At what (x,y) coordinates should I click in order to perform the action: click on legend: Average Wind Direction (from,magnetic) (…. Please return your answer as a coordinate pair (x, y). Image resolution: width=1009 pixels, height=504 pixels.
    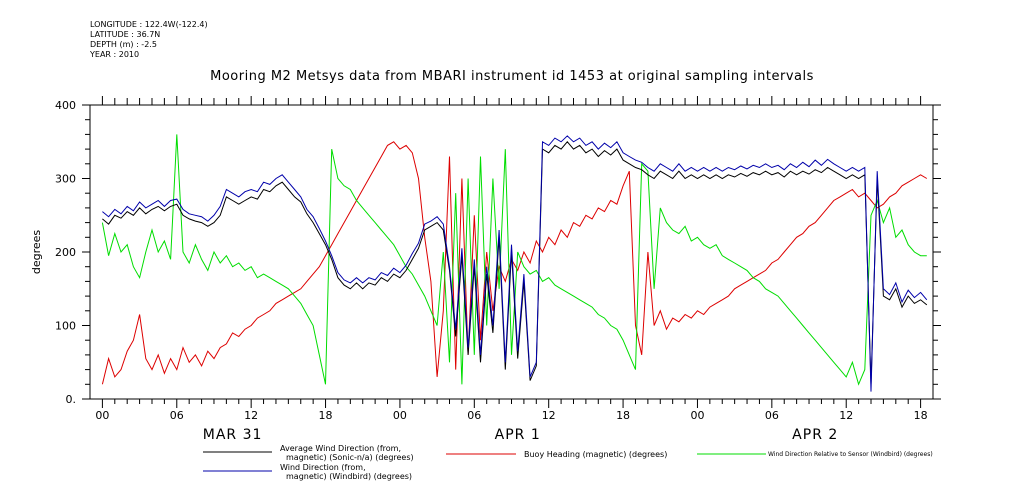
    Looking at the image, I should click on (568, 462).